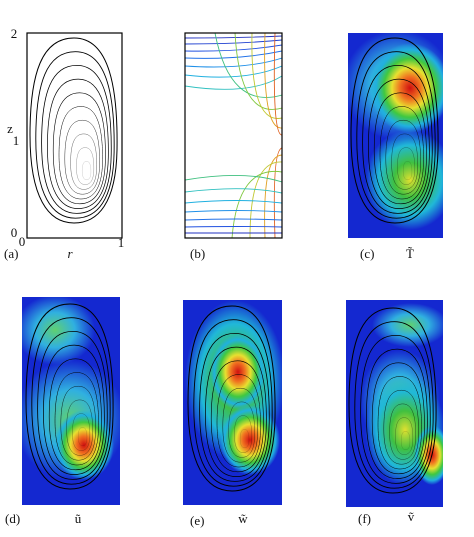 This screenshot has height=537, width=474. What do you see at coordinates (70, 253) in the screenshot?
I see `x-label: r` at bounding box center [70, 253].